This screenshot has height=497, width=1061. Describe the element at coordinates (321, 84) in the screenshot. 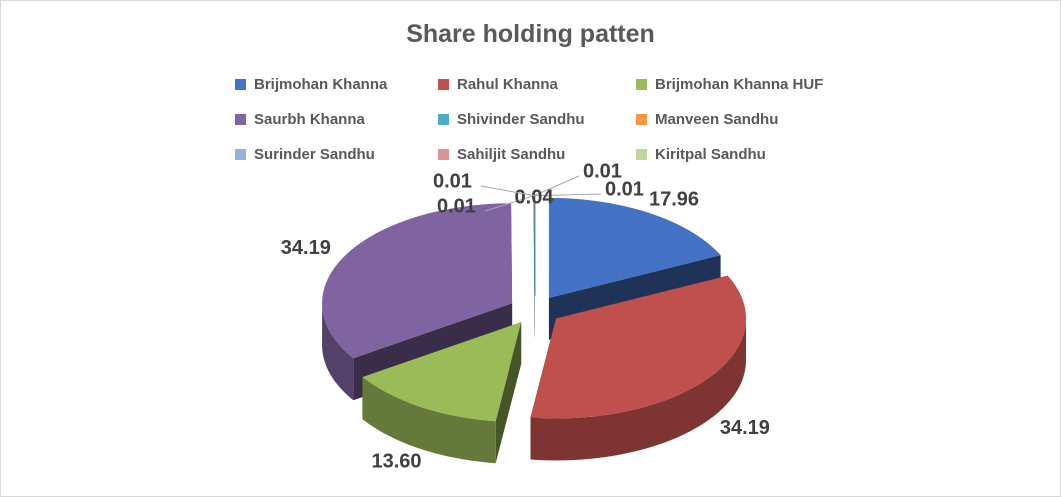

I see `legend-label: Brijmohan Khanna` at that location.